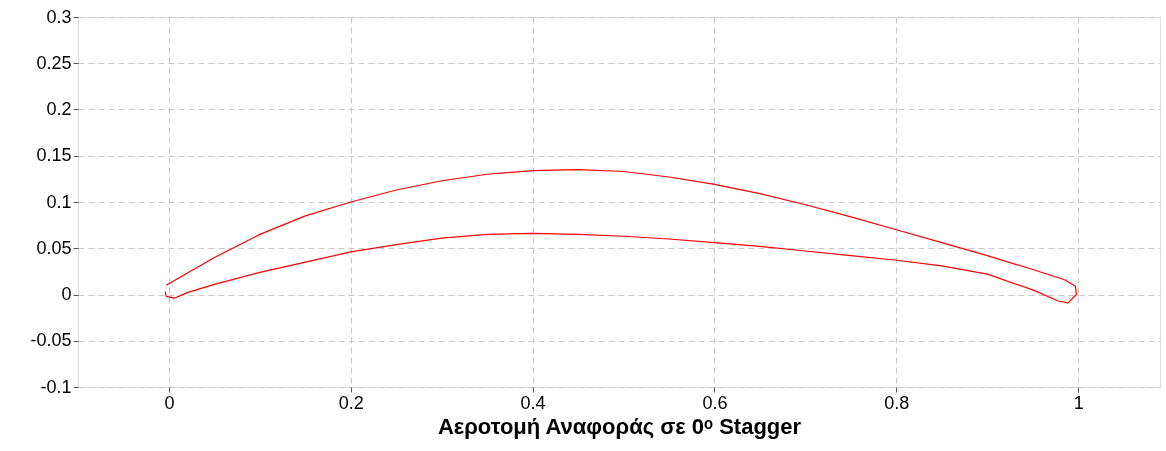  Describe the element at coordinates (66, 294) in the screenshot. I see `y-tick-label: 0` at that location.